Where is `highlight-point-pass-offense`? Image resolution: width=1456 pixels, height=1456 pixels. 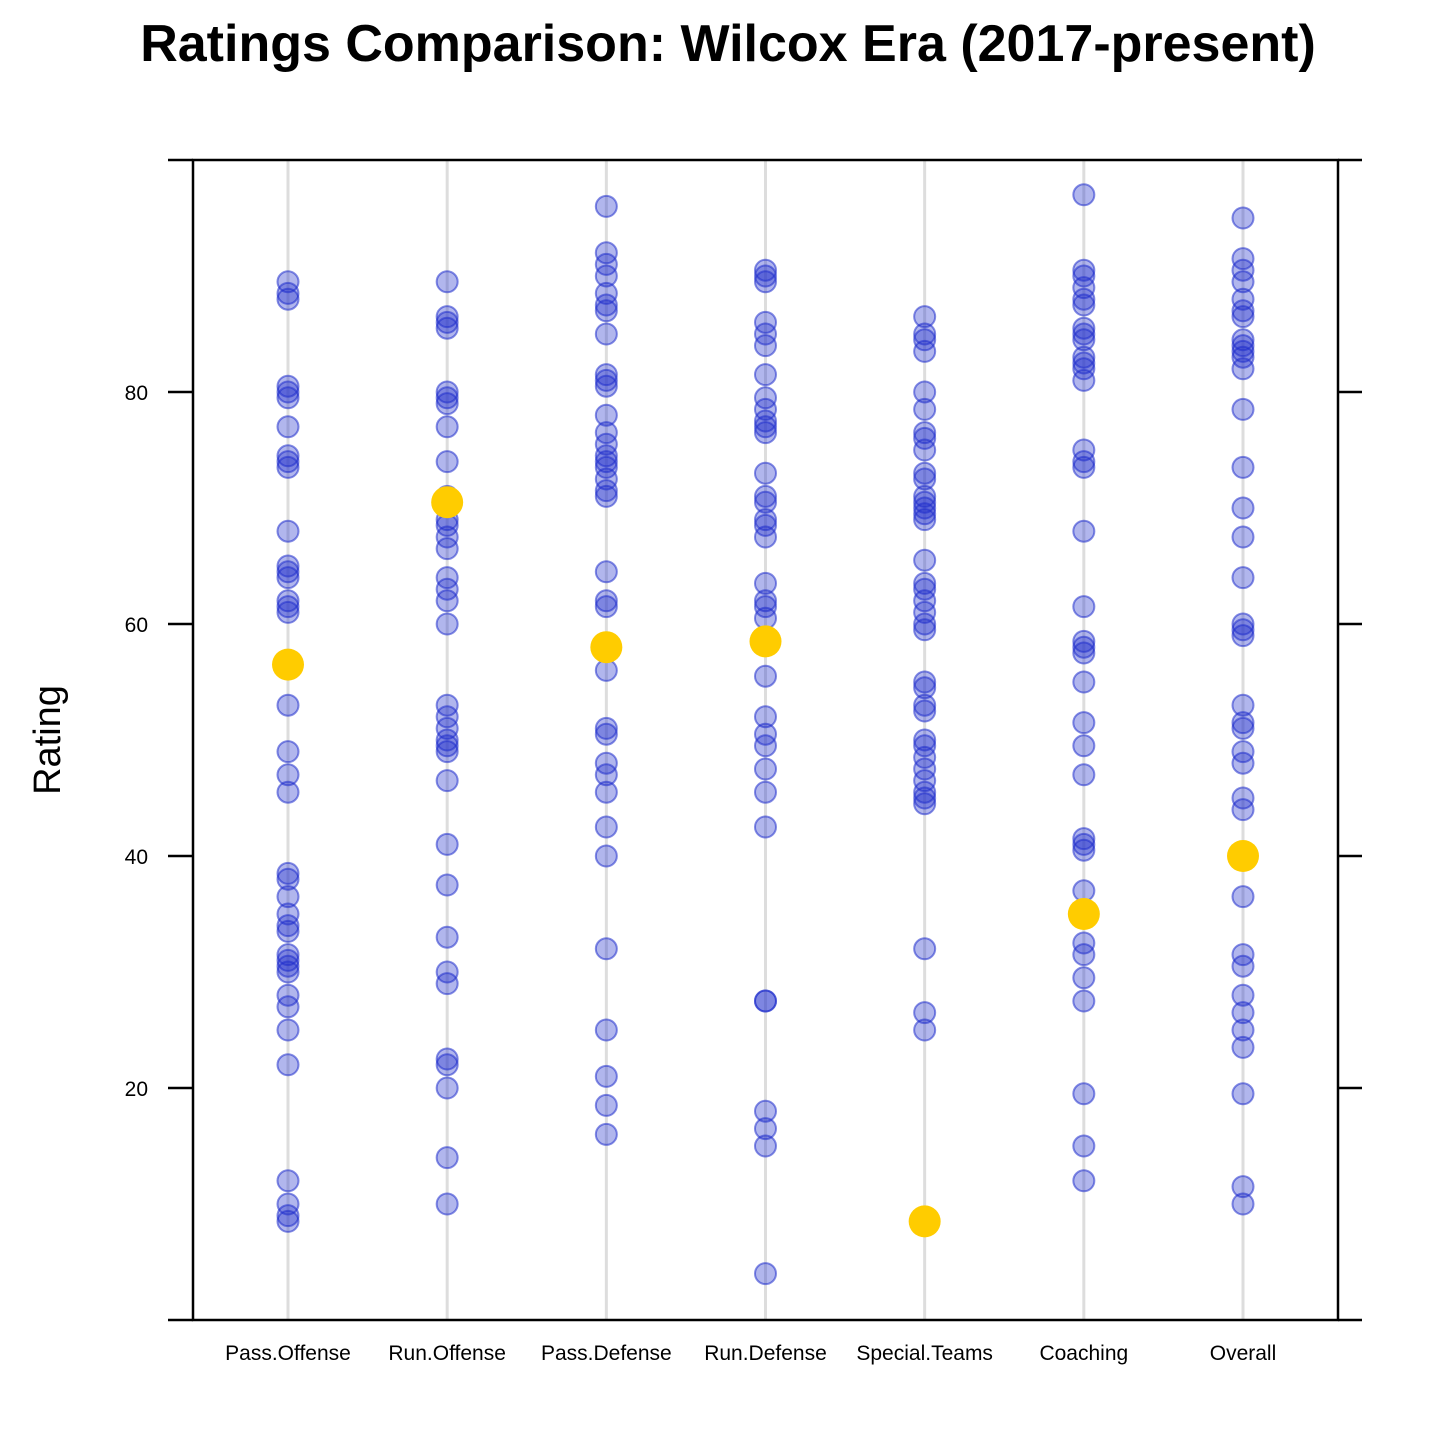 highlight-point-pass-offense is located at coordinates (288, 664).